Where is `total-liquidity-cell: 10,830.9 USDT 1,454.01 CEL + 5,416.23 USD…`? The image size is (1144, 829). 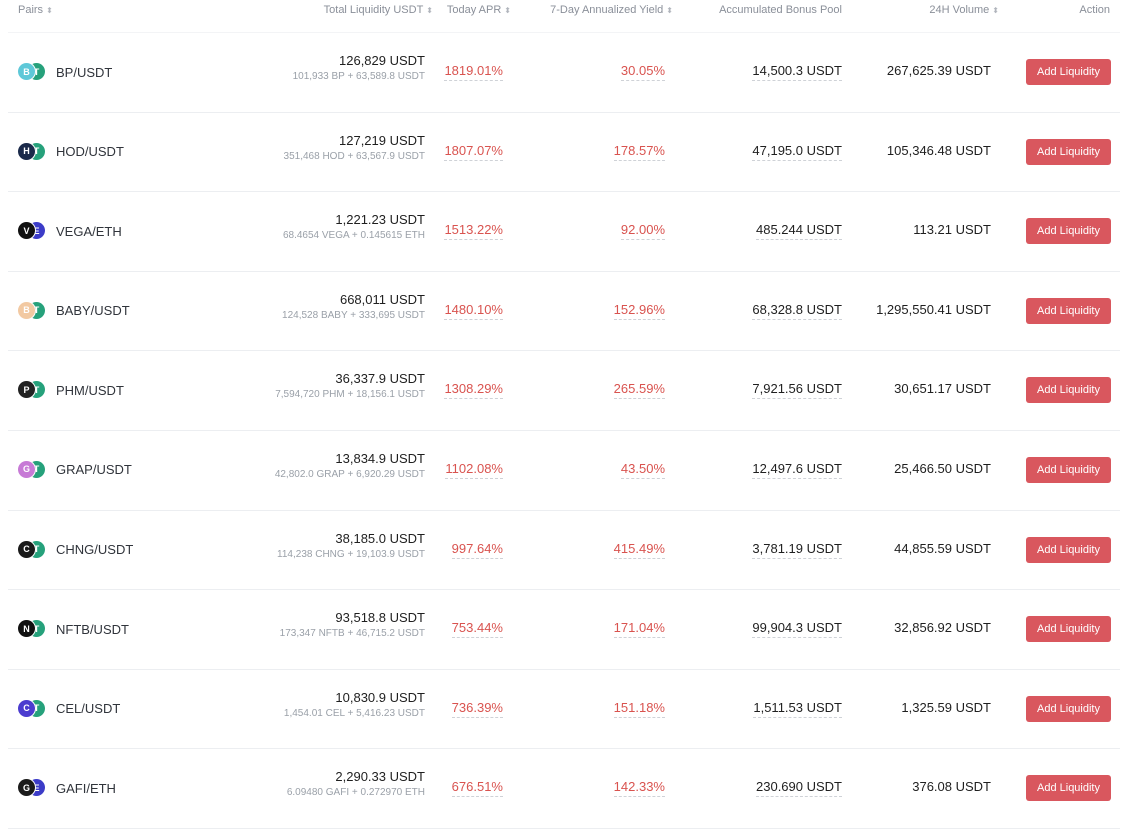 total-liquidity-cell: 10,830.9 USDT 1,454.01 CEL + 5,416.23 USD… is located at coordinates (354, 704).